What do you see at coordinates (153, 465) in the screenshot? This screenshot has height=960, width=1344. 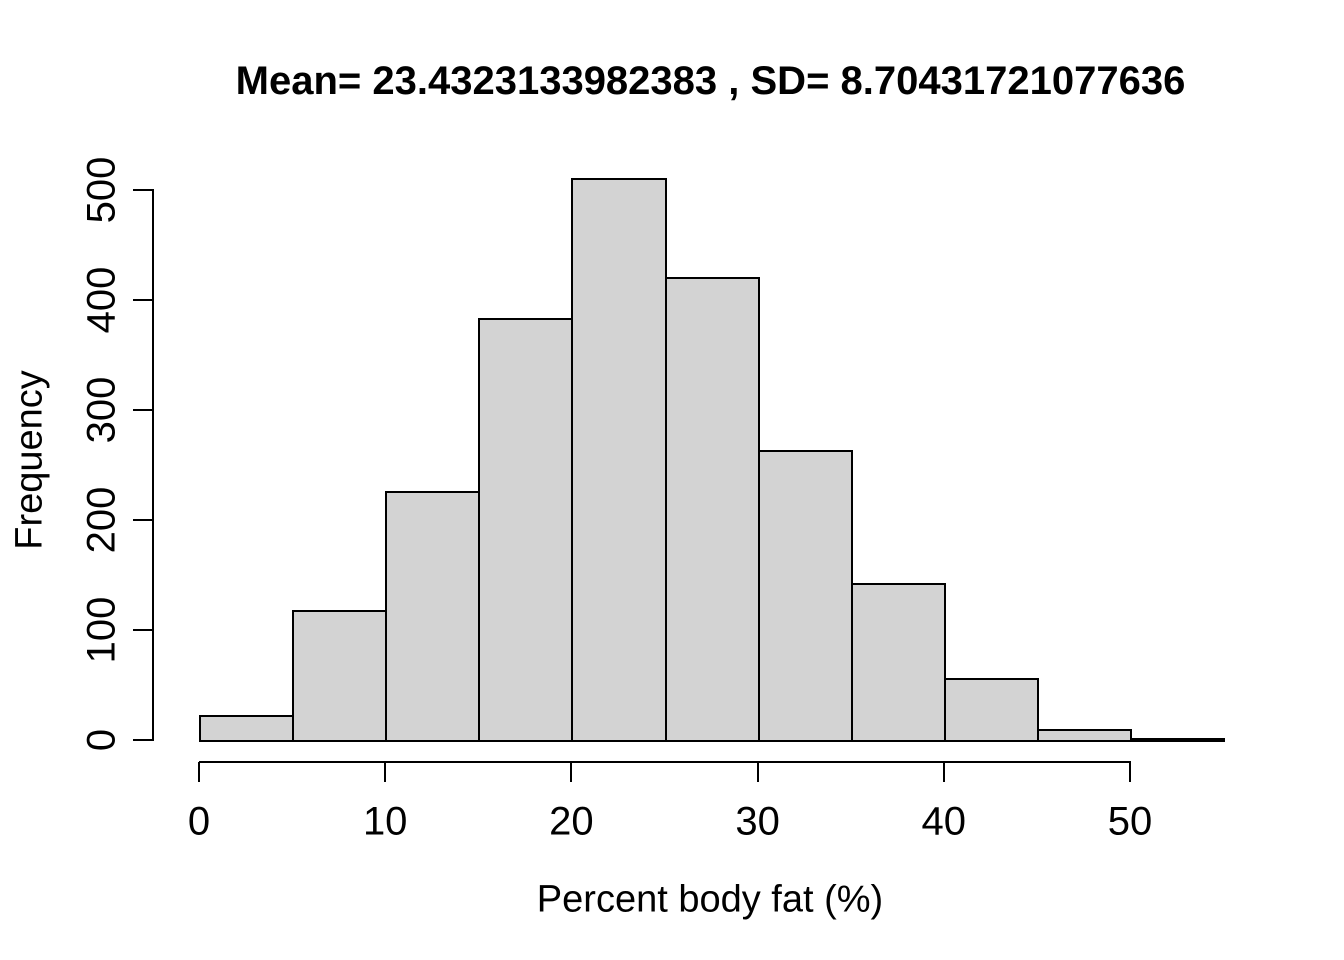 I see `y-axis-line` at bounding box center [153, 465].